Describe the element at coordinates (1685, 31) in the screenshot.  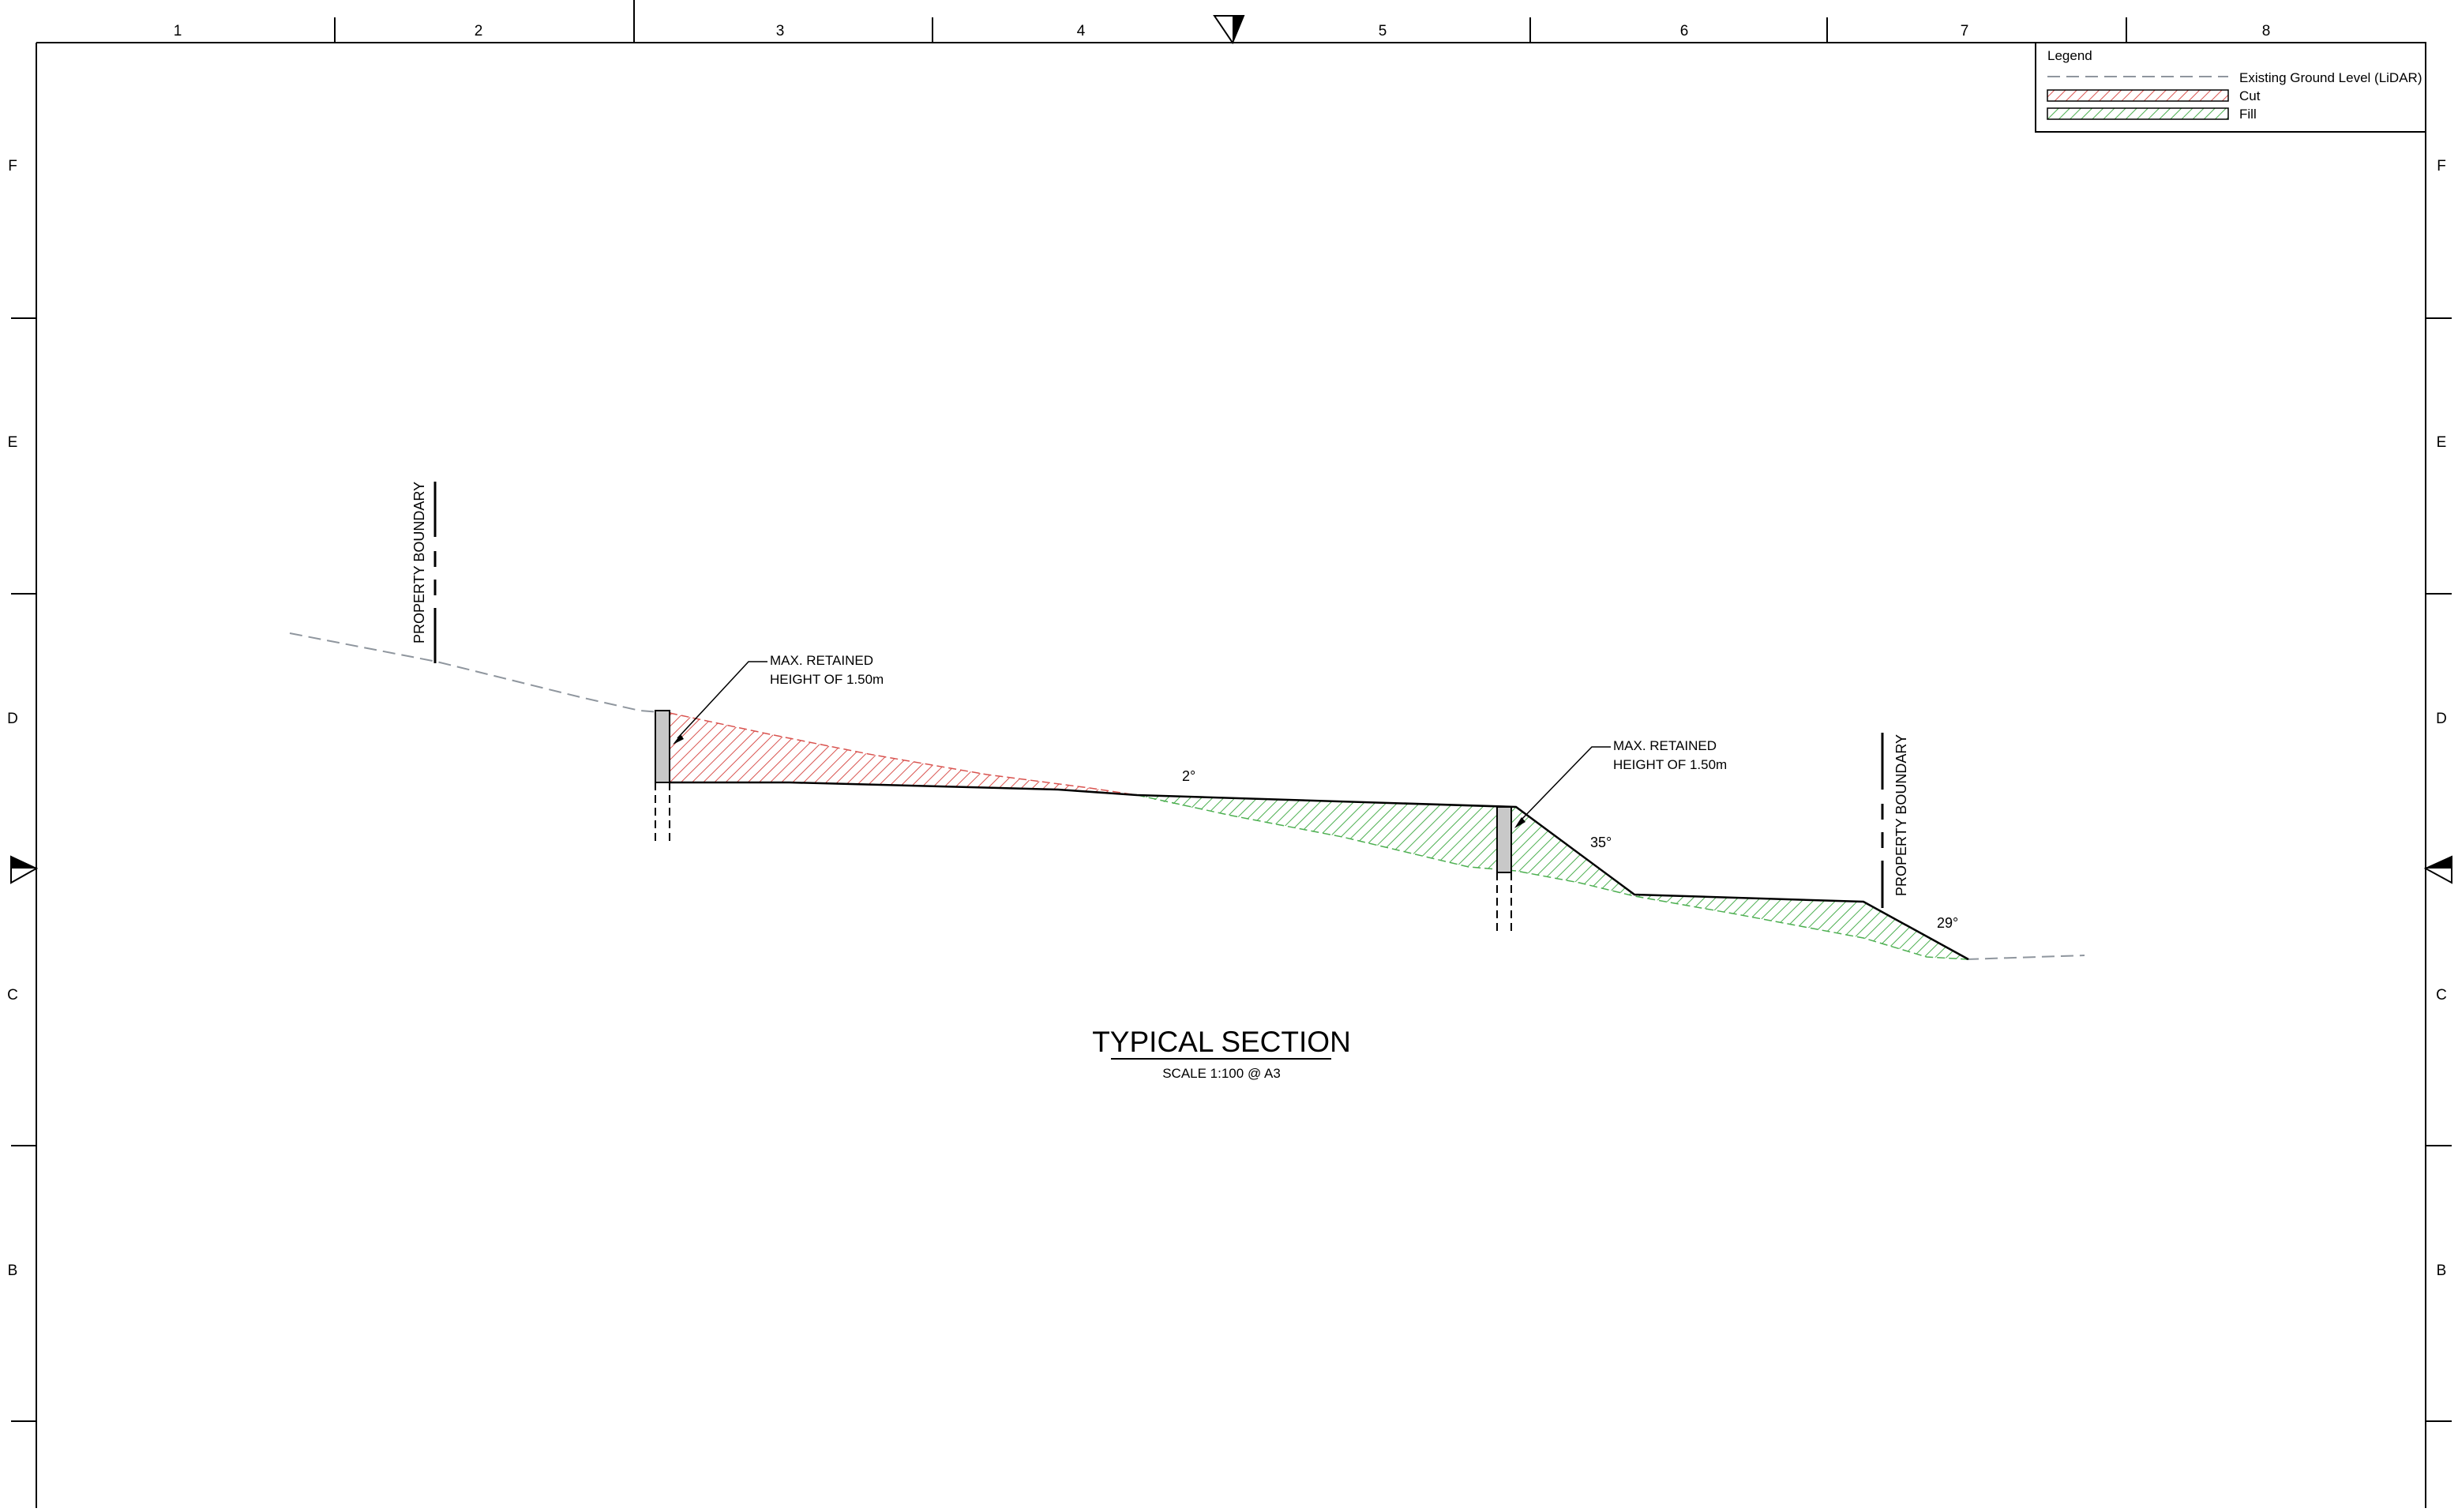
I see `column-label: 6` at that location.